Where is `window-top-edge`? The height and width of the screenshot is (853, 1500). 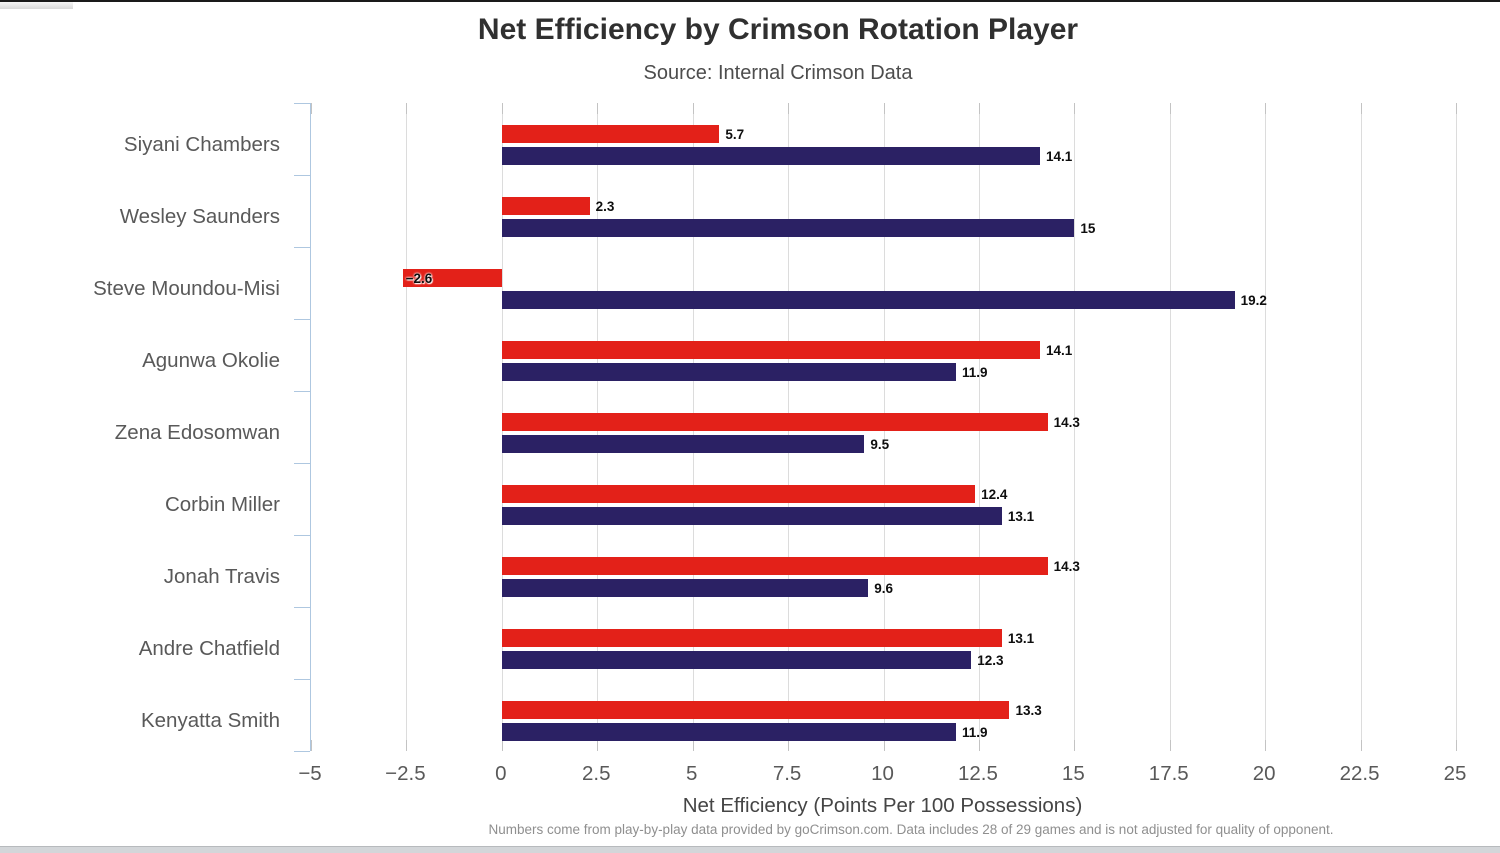 window-top-edge is located at coordinates (750, 1).